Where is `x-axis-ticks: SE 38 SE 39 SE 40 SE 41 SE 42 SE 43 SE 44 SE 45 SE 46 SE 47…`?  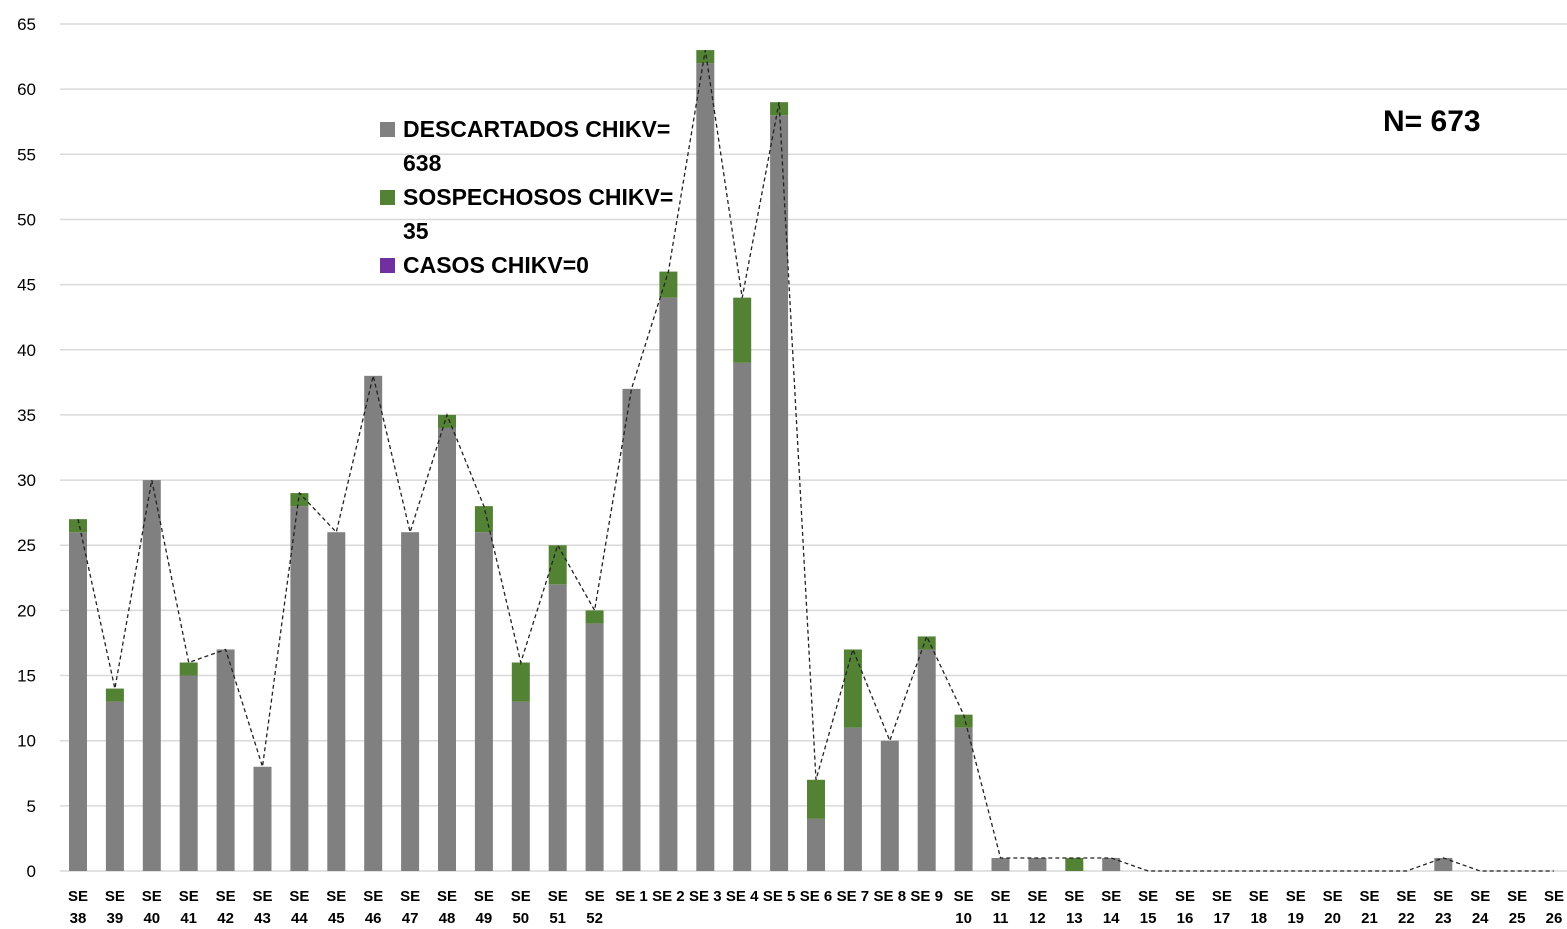 x-axis-ticks: SE 38 SE 39 SE 40 SE 41 SE 42 SE 43 SE 44 SE 45 SE 46 SE 47… is located at coordinates (816, 907).